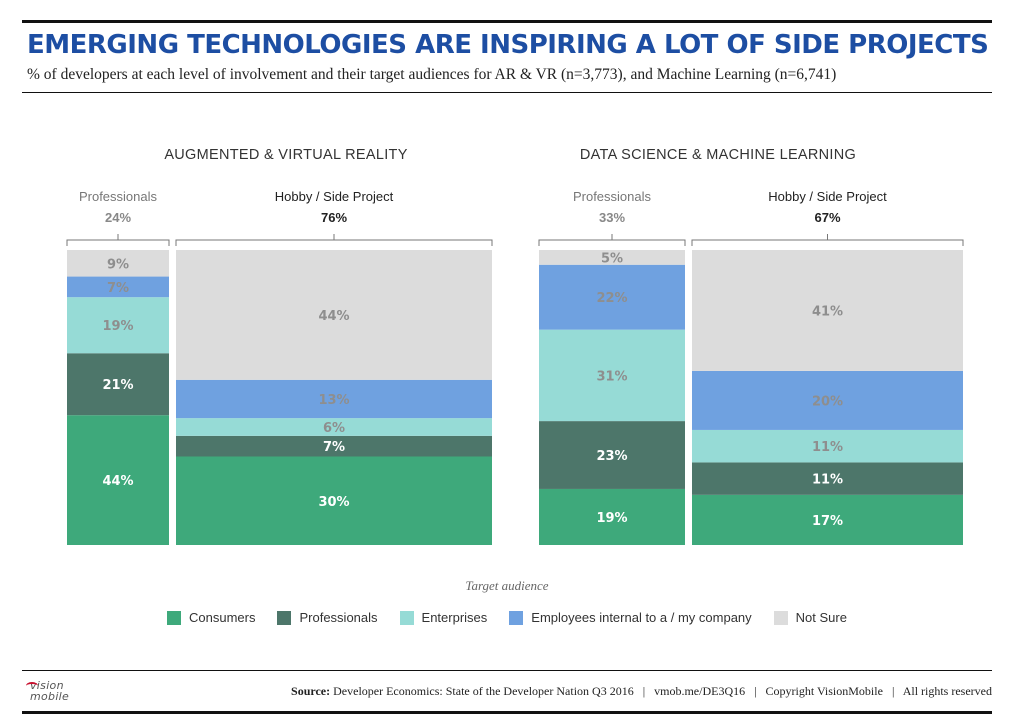 Image resolution: width=1014 pixels, height=727 pixels. I want to click on data-science-bar-professionals-not-sure, so click(612, 257).